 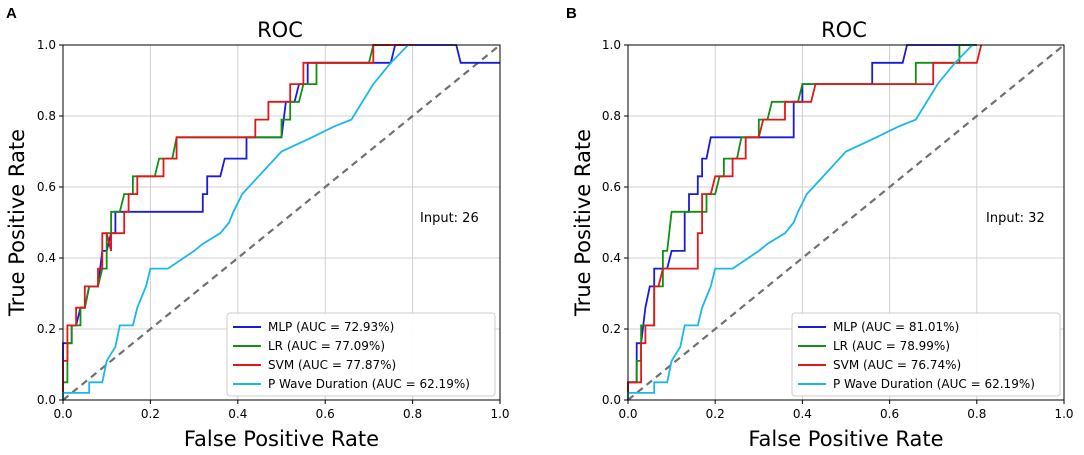 What do you see at coordinates (611, 187) in the screenshot?
I see `panel-b-ytick-label: 0.6` at bounding box center [611, 187].